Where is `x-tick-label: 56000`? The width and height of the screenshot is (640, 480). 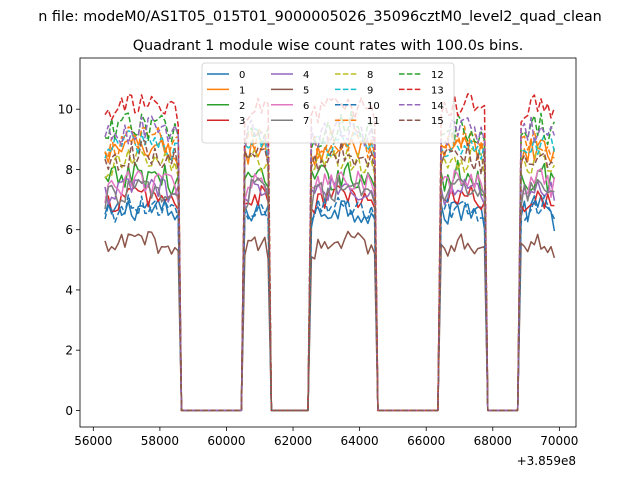 x-tick-label: 56000 is located at coordinates (93, 441).